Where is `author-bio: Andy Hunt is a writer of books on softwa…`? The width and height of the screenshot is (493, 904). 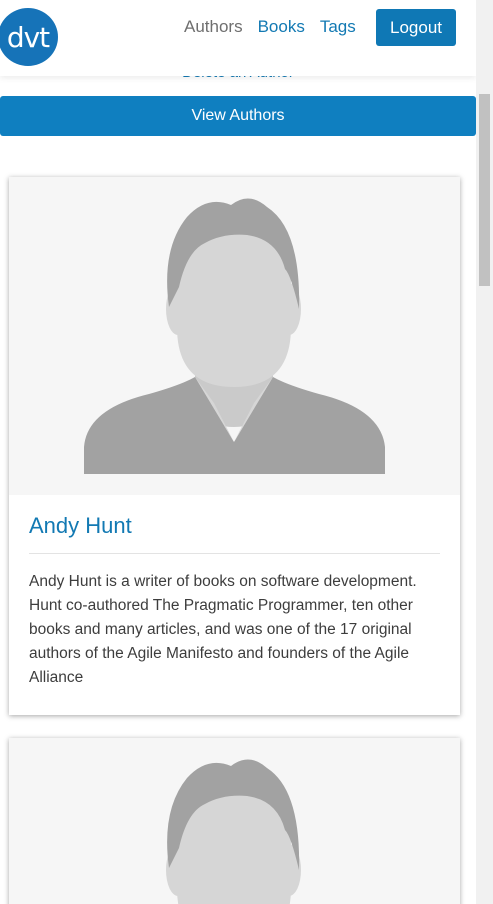
author-bio: Andy Hunt is a writer of books on softwa… is located at coordinates (223, 629).